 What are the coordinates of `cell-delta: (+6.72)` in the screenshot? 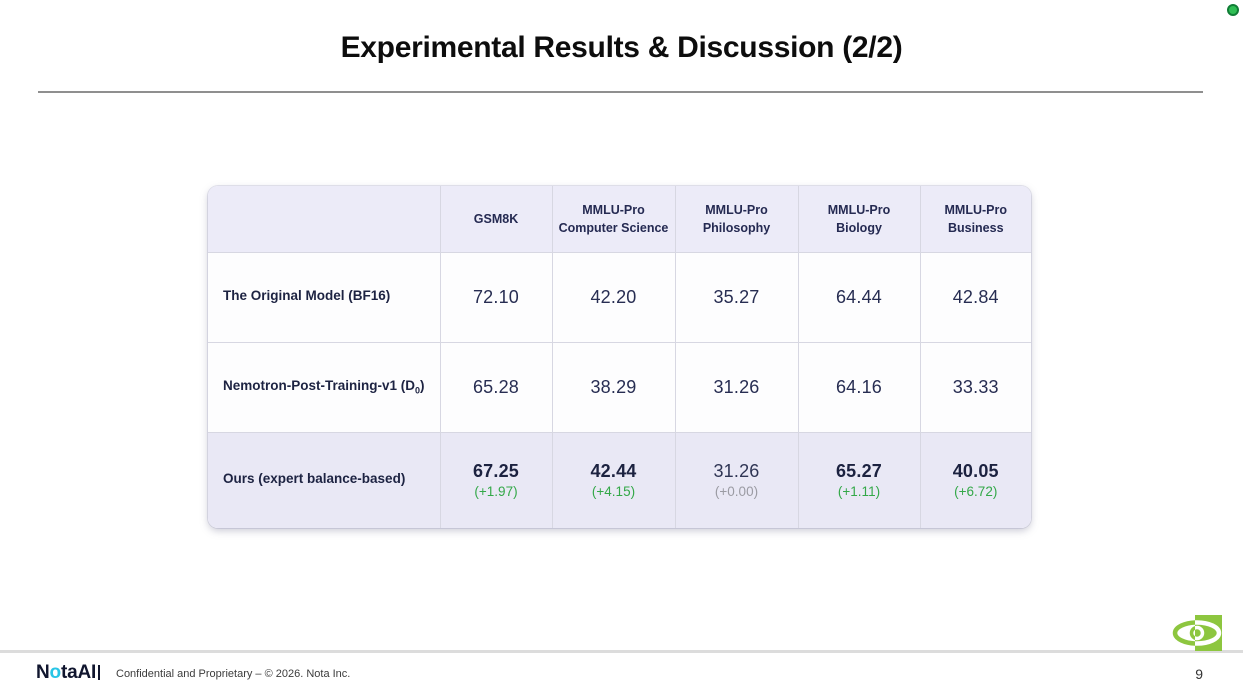 It's located at (976, 492).